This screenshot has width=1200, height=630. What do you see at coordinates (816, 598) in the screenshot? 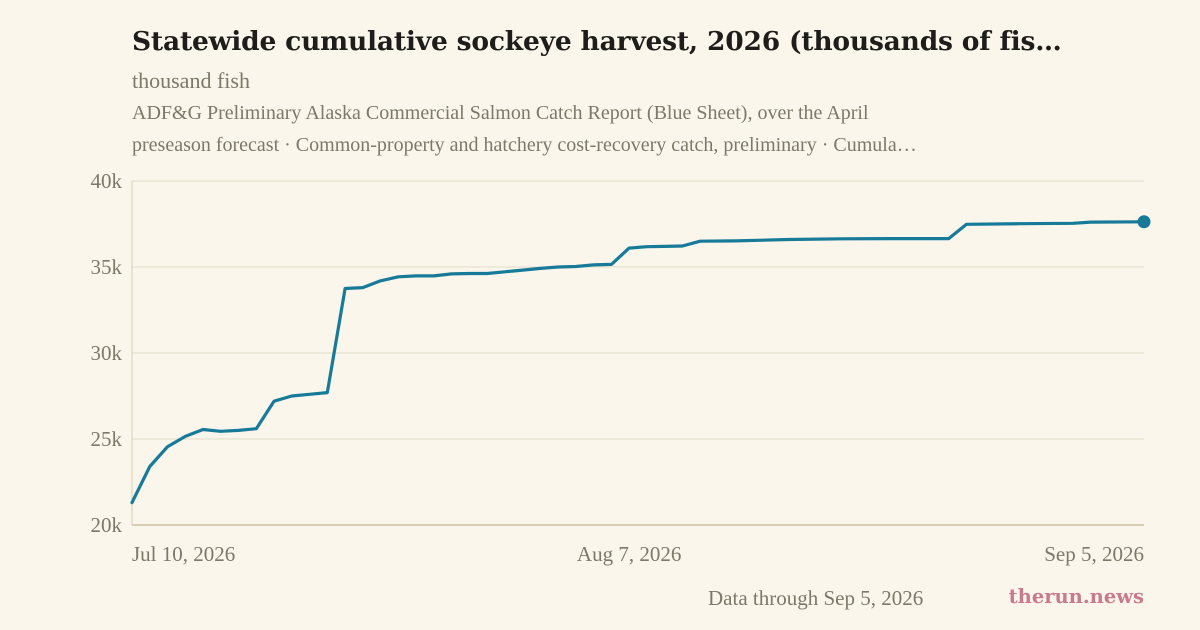
I see `data-through-note: Data through Sep 5, 2026` at bounding box center [816, 598].